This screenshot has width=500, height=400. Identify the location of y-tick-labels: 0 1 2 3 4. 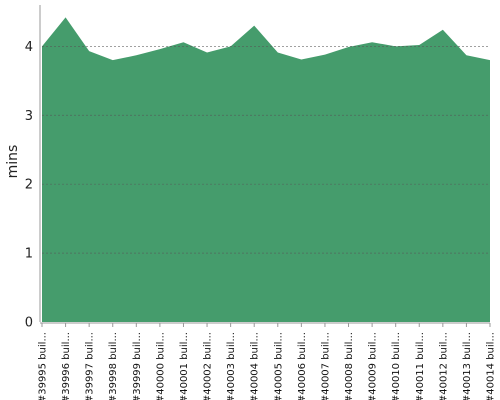
(29, 185).